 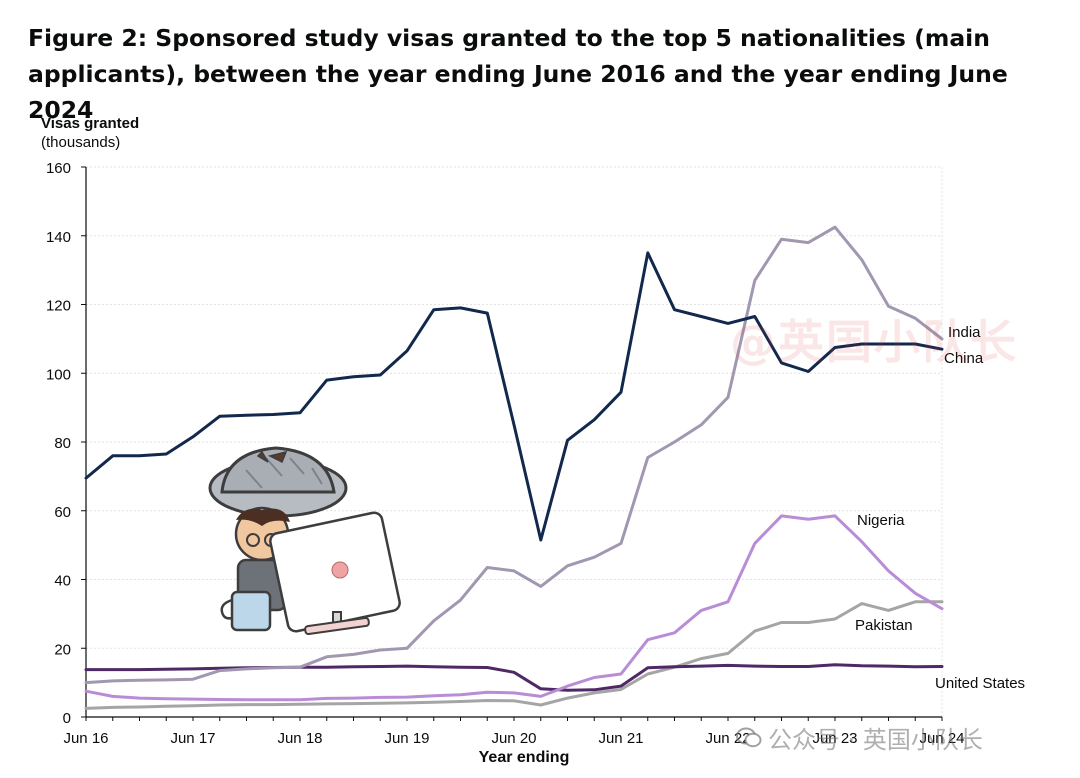 I want to click on x-tick-label: Jun 22, so click(x=727, y=738).